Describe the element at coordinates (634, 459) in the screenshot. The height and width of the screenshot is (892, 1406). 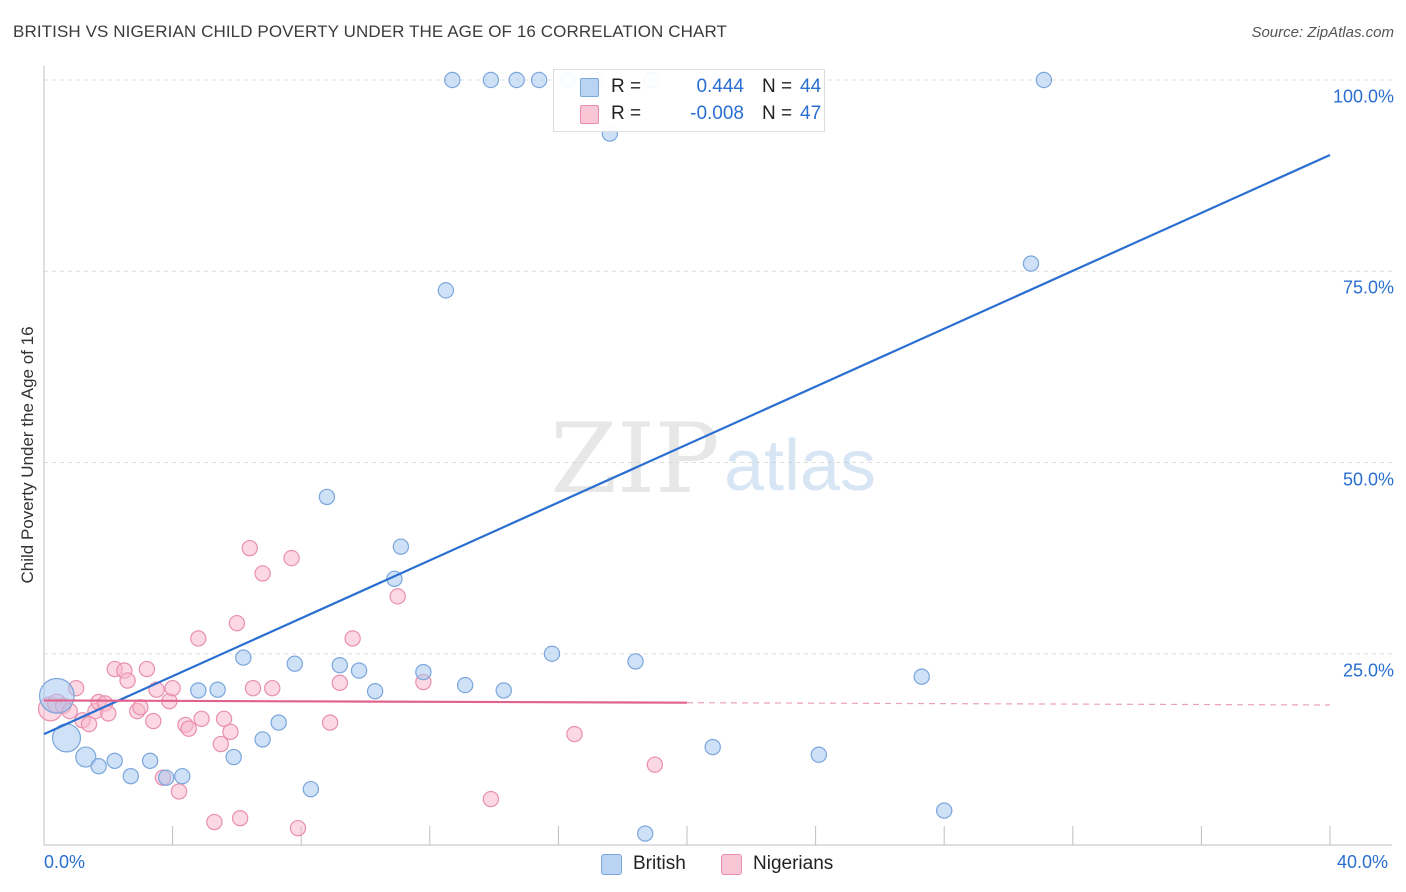
I see `watermark-zip: ZIP` at that location.